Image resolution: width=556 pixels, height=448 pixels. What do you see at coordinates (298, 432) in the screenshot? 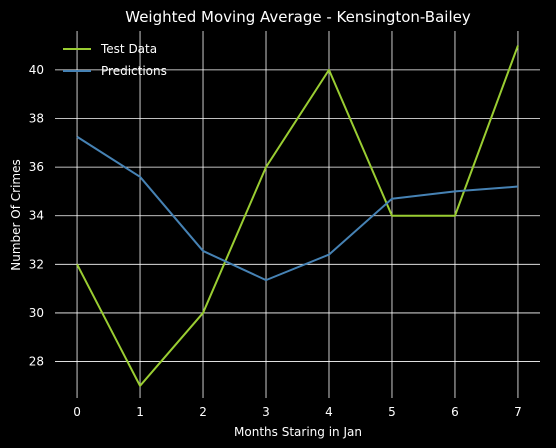
I see `x-axis-label: Months Staring in Jan` at bounding box center [298, 432].